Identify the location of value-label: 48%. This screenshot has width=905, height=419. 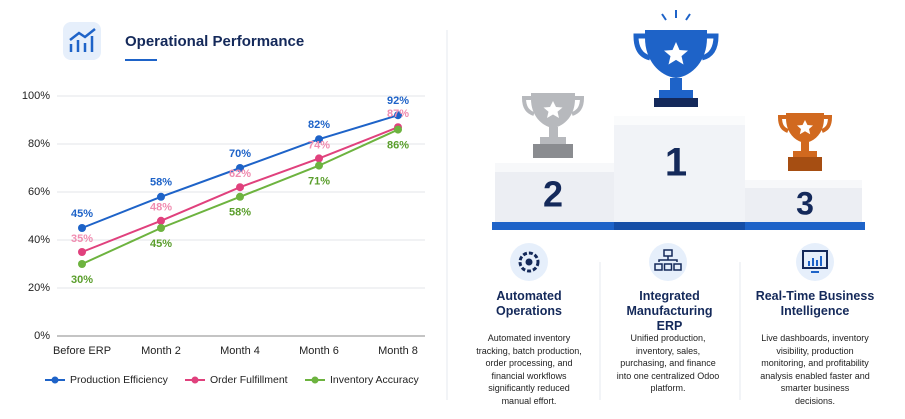
(161, 208).